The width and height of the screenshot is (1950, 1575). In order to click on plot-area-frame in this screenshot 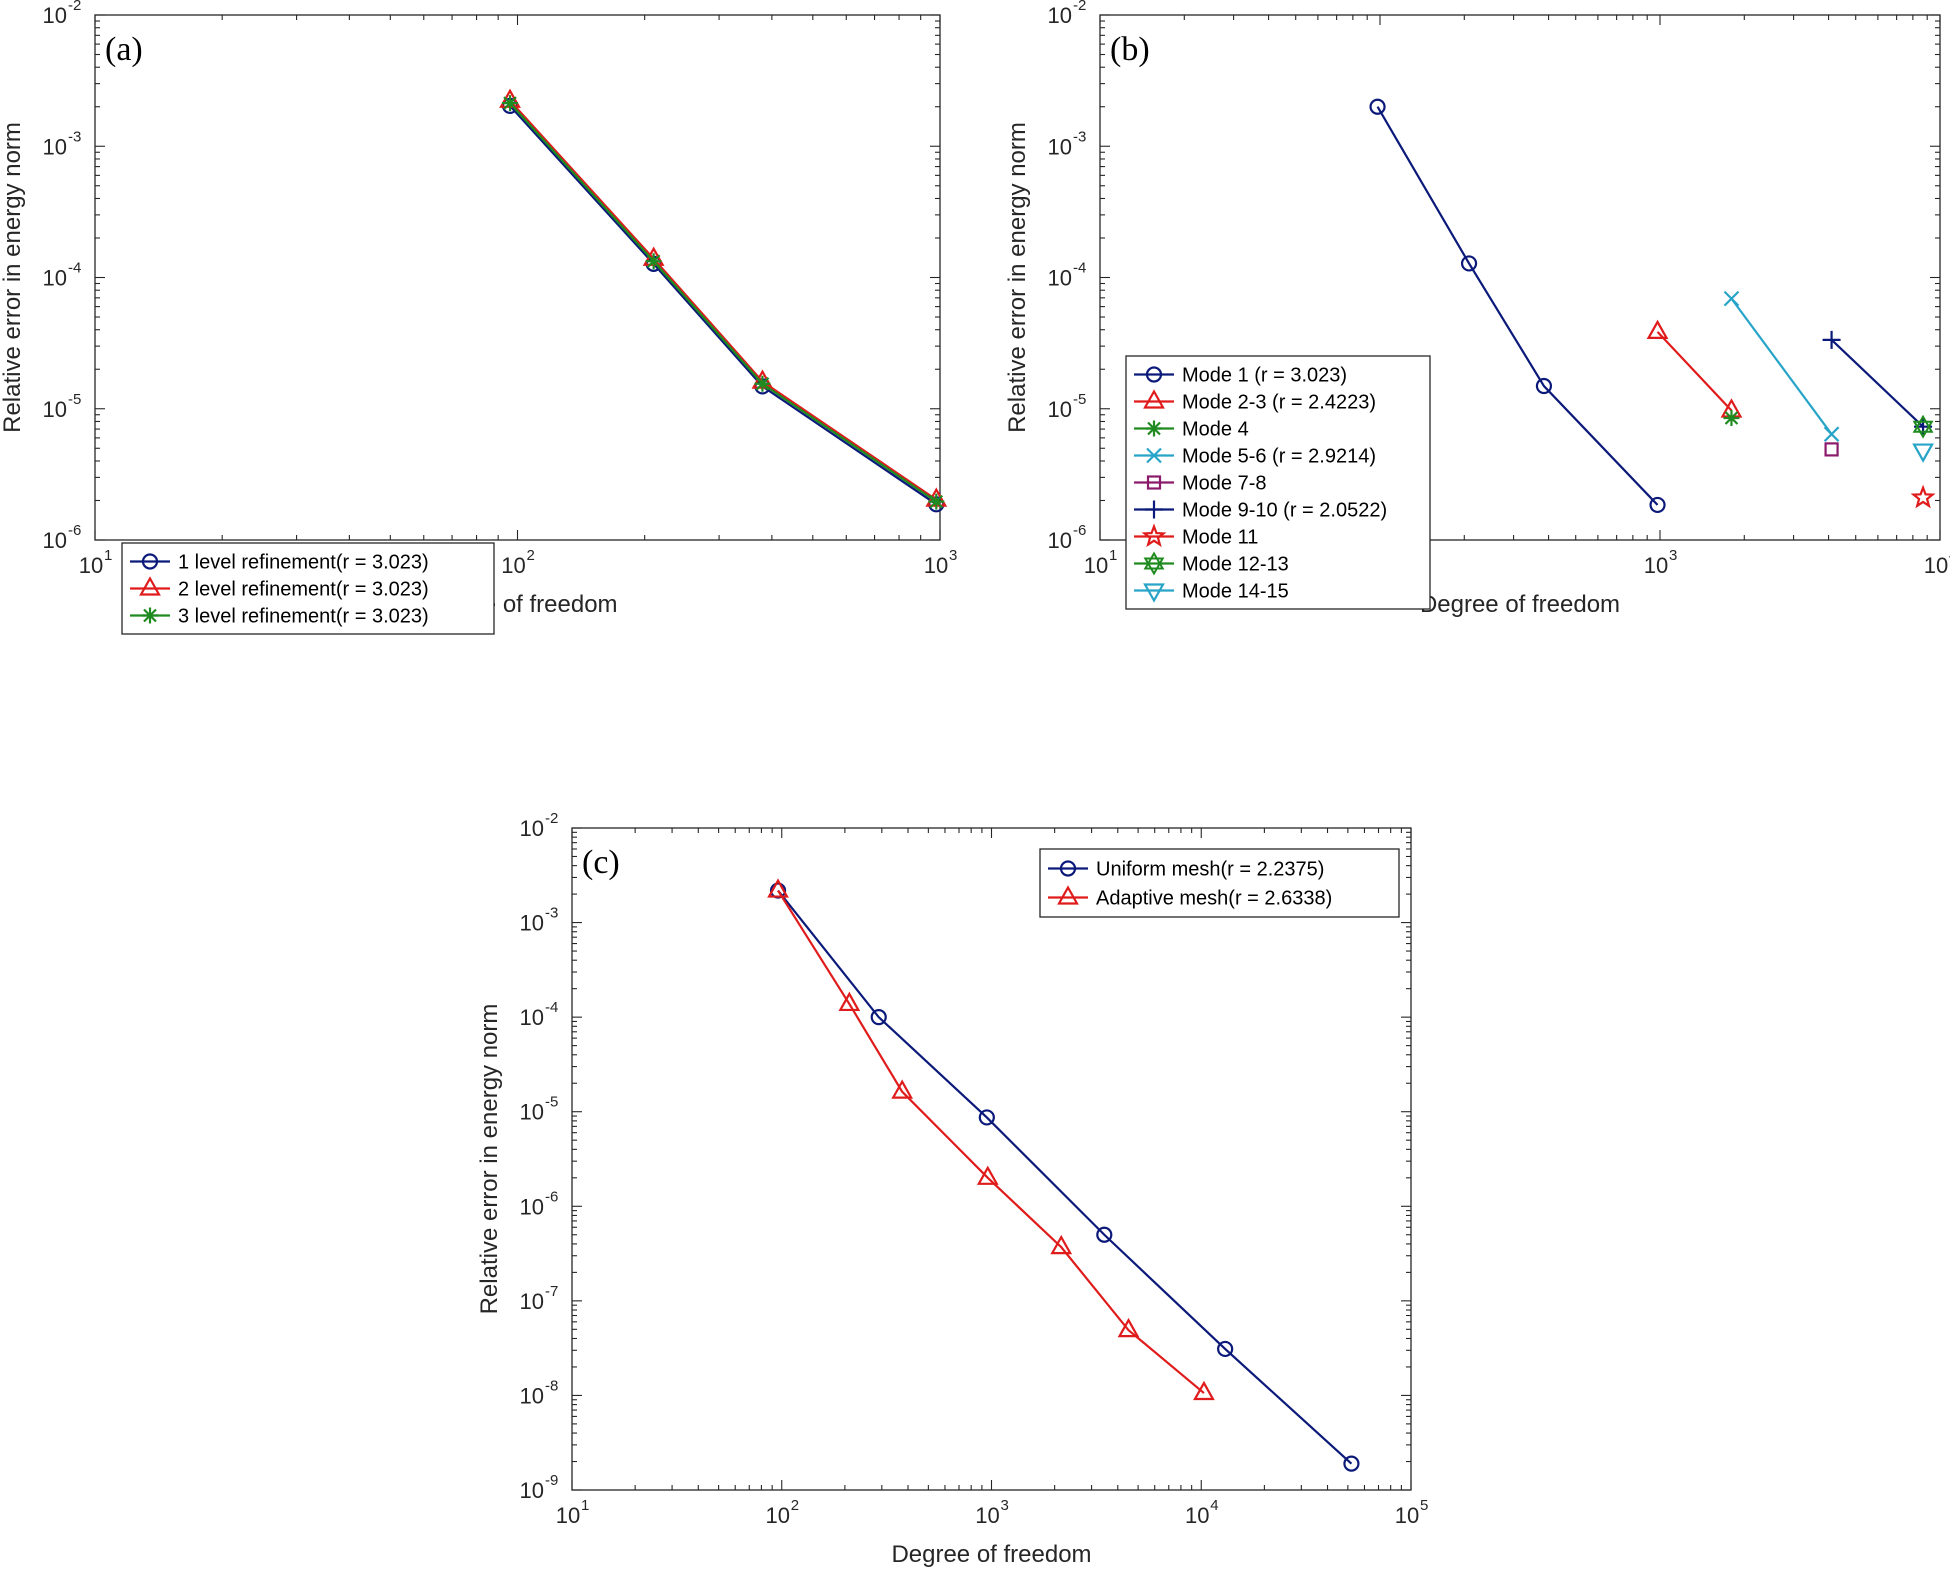, I will do `click(517, 277)`.